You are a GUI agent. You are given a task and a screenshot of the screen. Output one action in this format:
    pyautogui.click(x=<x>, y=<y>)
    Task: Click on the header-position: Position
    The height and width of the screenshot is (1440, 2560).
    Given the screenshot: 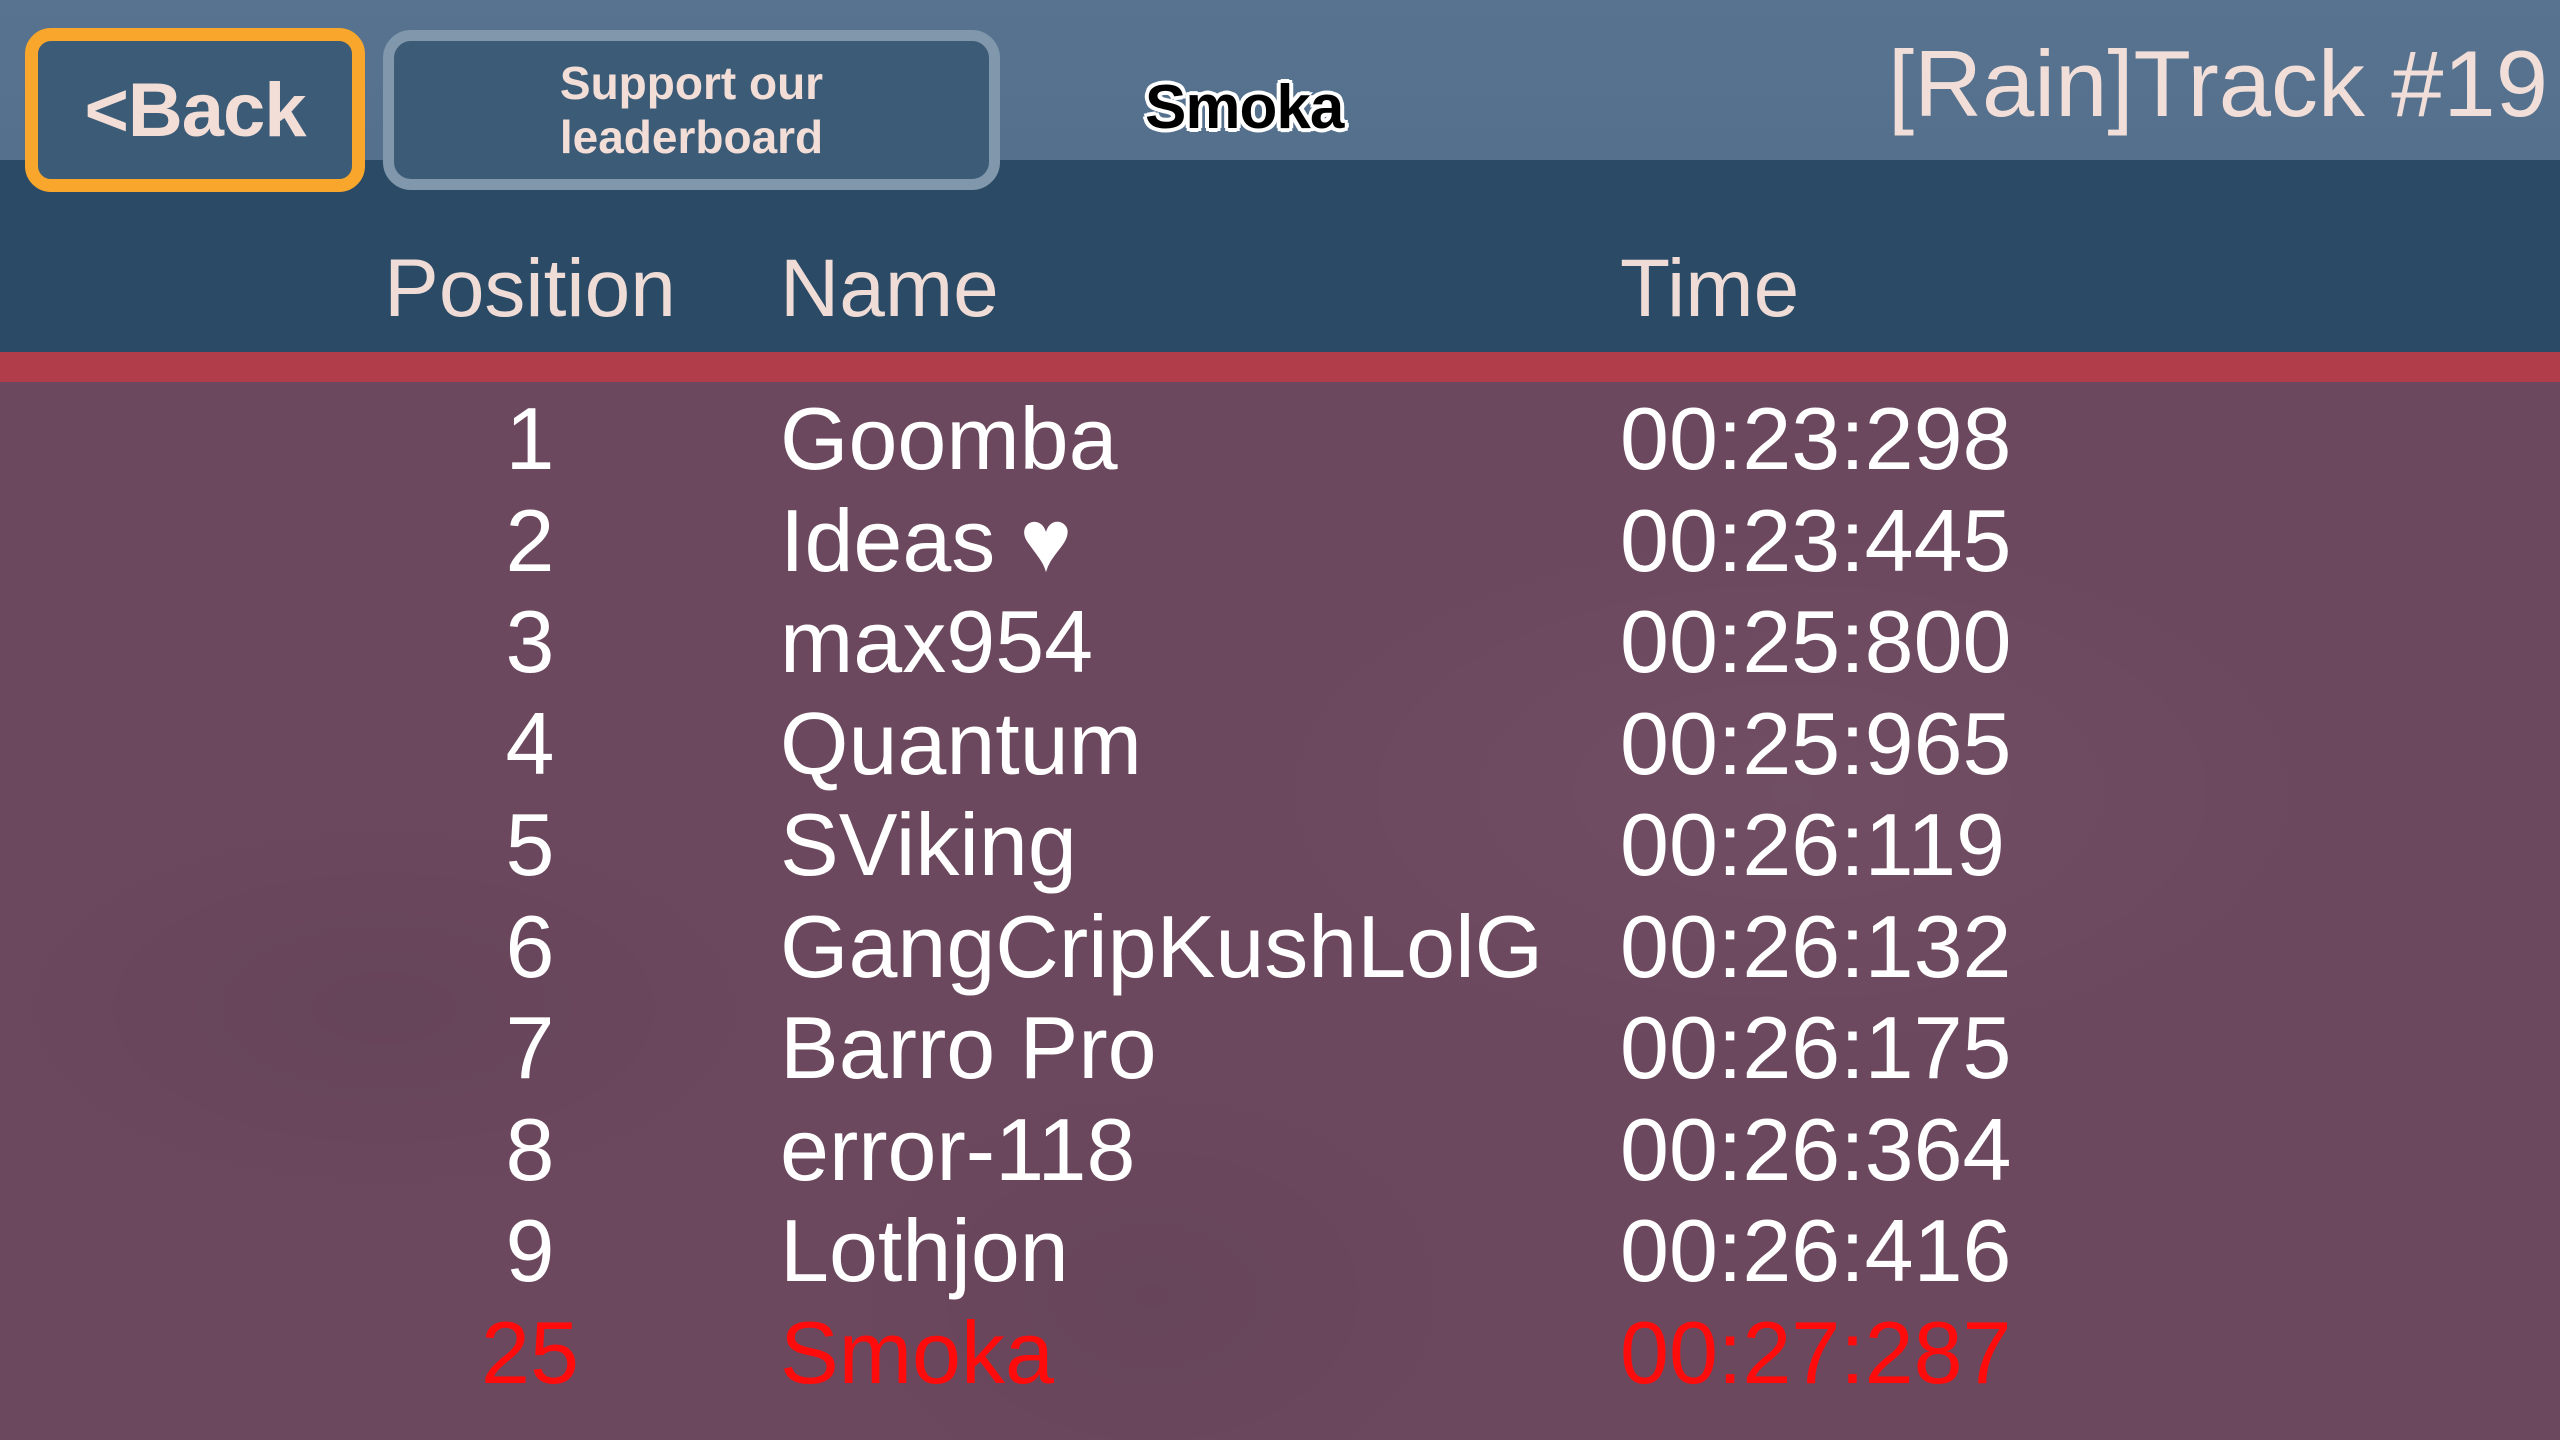 What is the action you would take?
    pyautogui.click(x=530, y=288)
    